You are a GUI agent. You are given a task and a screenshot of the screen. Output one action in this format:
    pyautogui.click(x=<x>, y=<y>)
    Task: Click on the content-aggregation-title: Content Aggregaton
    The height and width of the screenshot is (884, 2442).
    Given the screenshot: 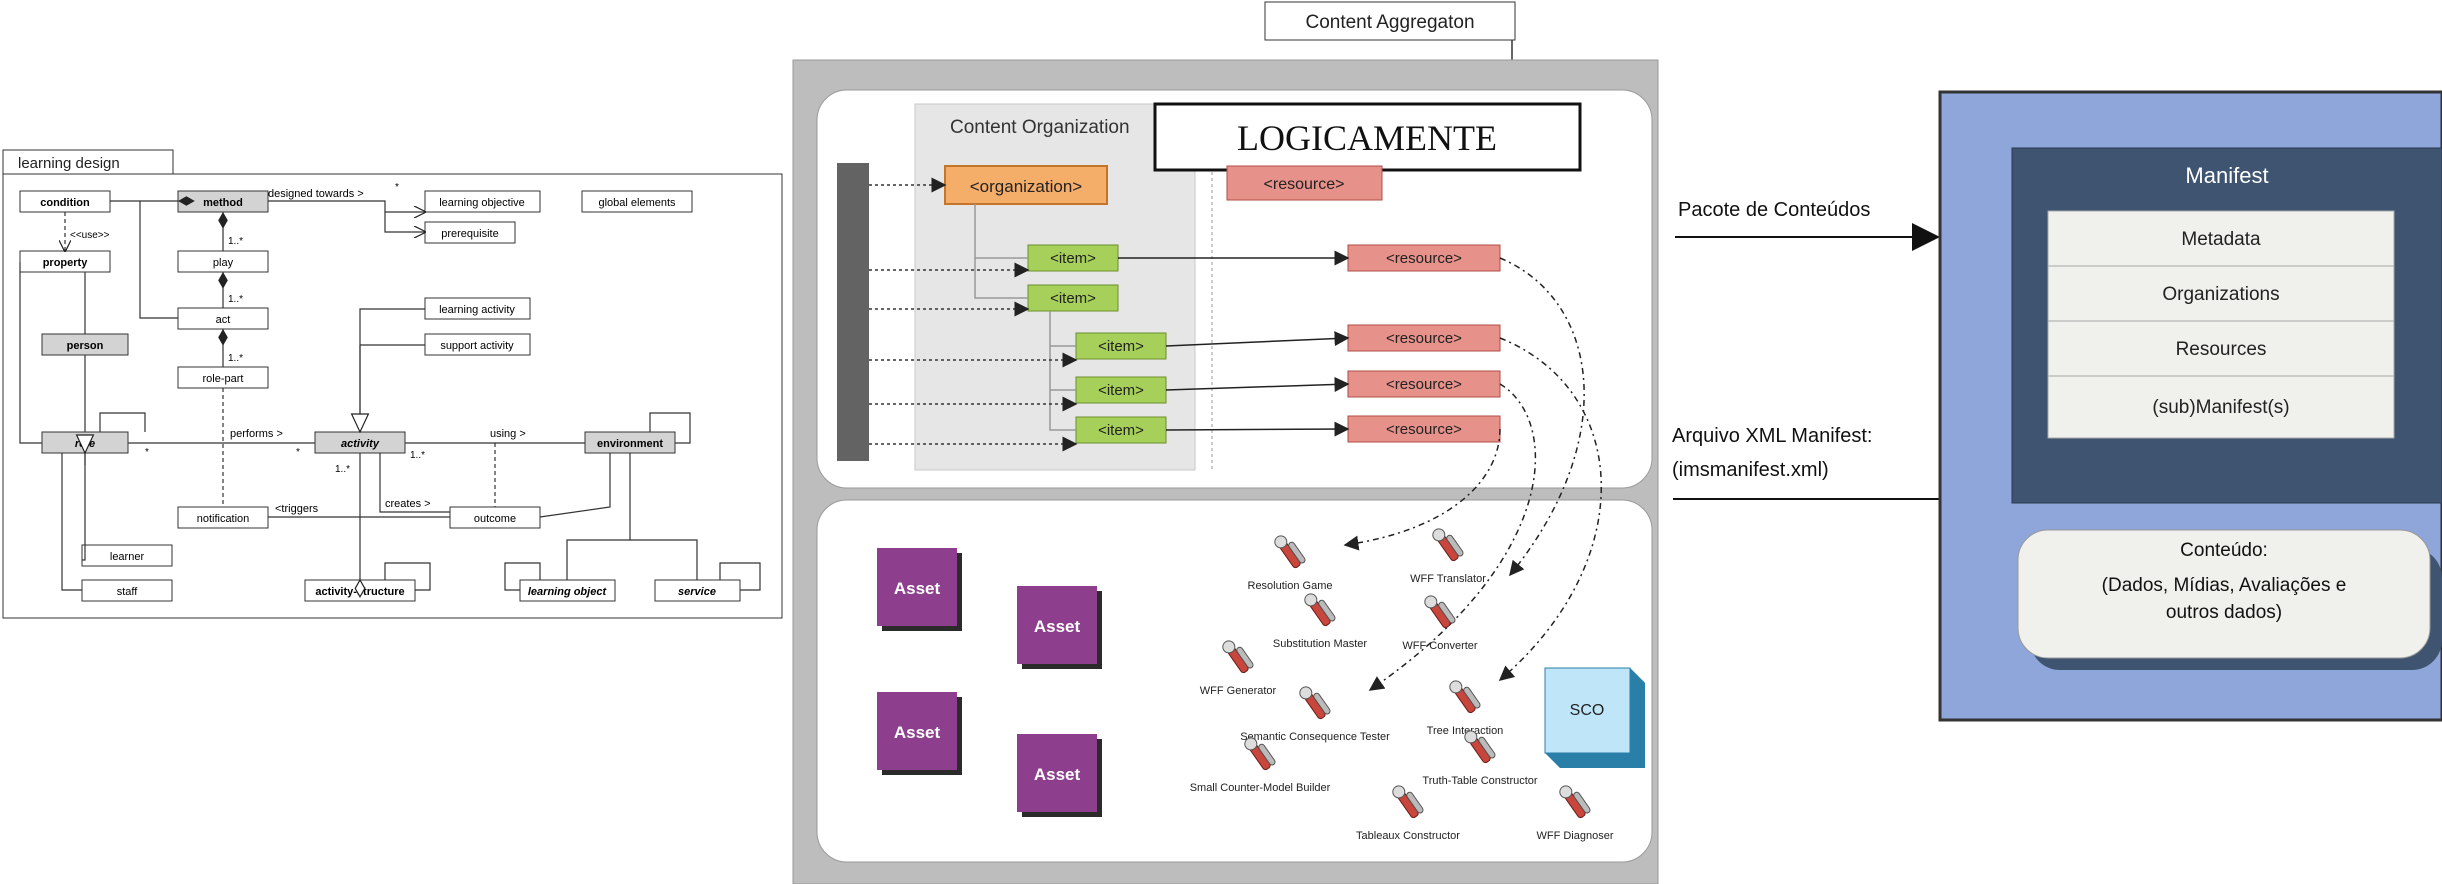 What is the action you would take?
    pyautogui.click(x=1389, y=22)
    